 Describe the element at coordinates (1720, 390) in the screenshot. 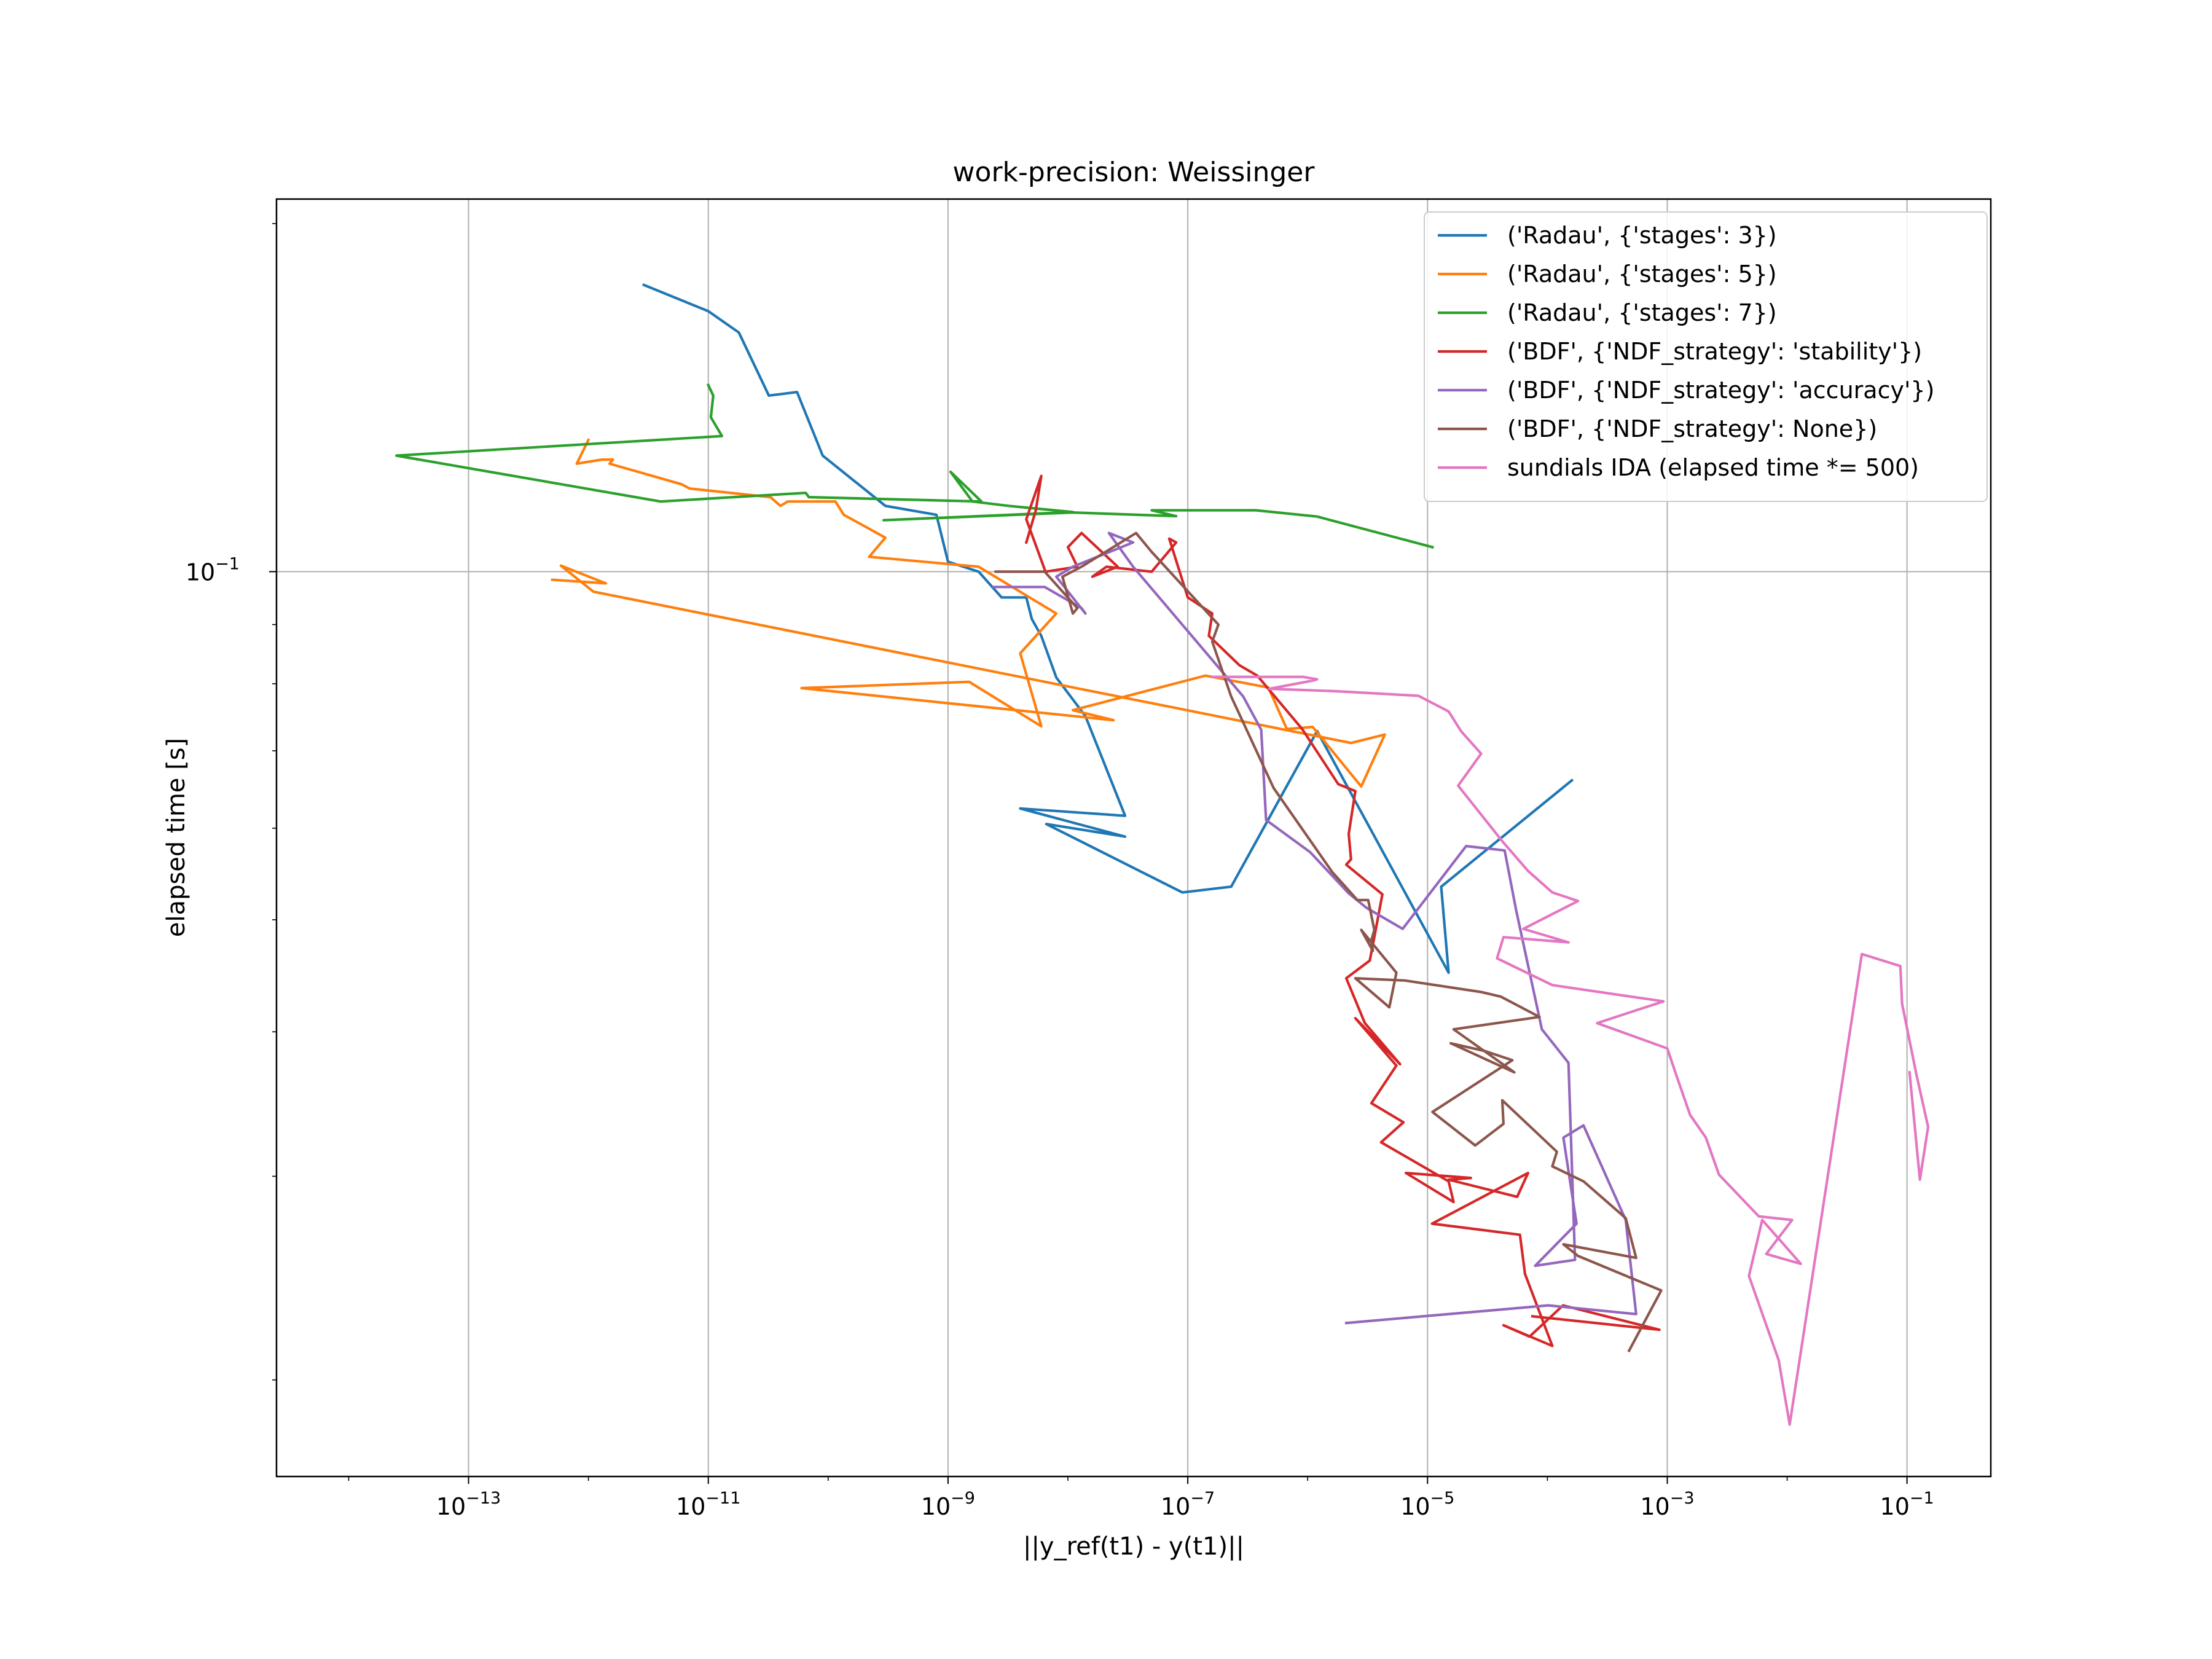

I see `legend-entry-label: ('BDF', {'NDF_strategy': 'accuracy'})` at that location.